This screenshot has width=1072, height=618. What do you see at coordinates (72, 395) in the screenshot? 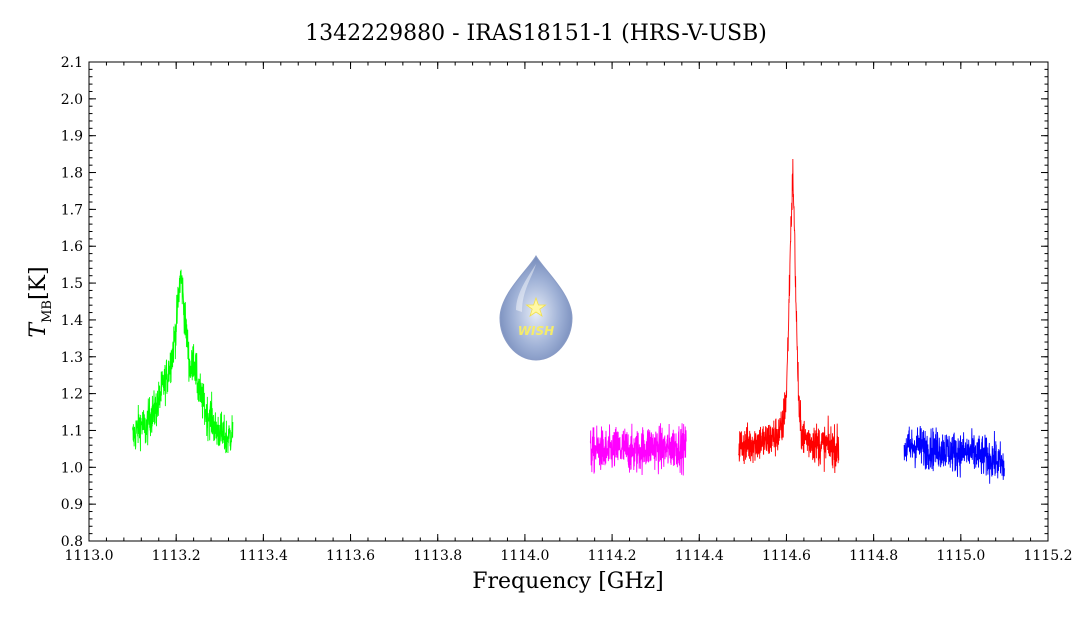
I see `y-tick-label: 1.2` at bounding box center [72, 395].